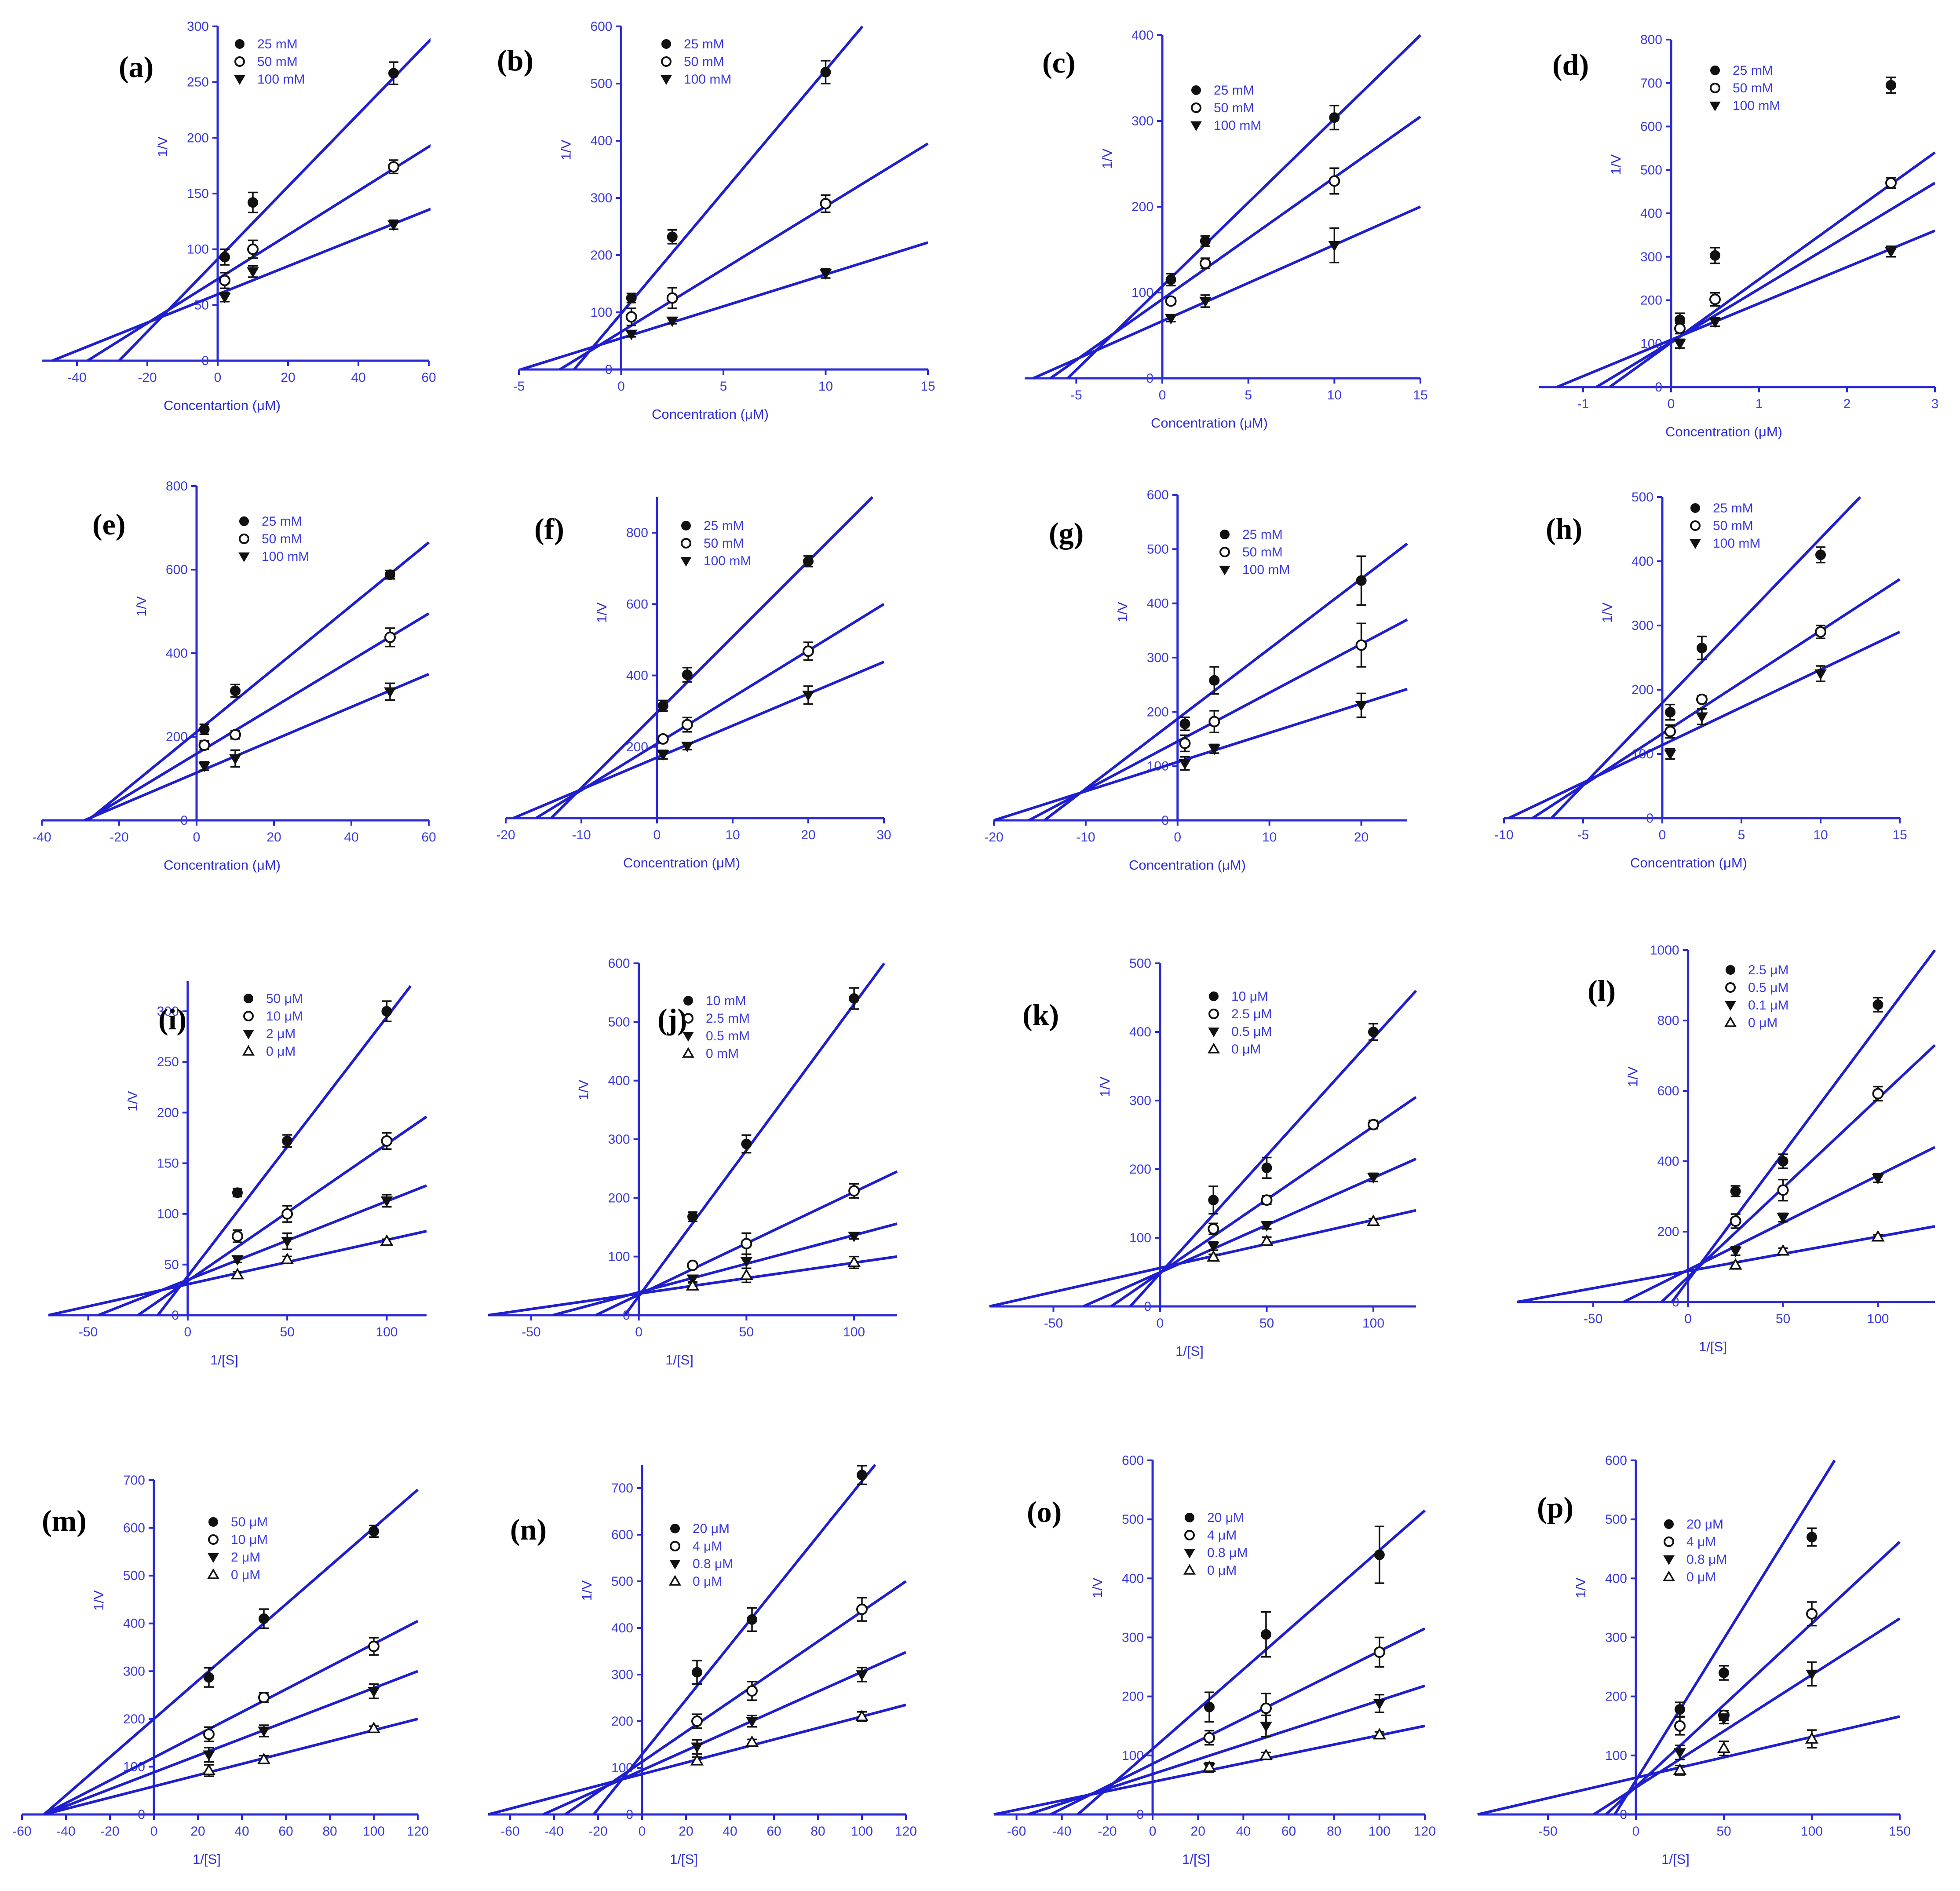 This screenshot has height=1891, width=1960. Describe the element at coordinates (1583, 404) in the screenshot. I see `x-tick-label: -1` at that location.